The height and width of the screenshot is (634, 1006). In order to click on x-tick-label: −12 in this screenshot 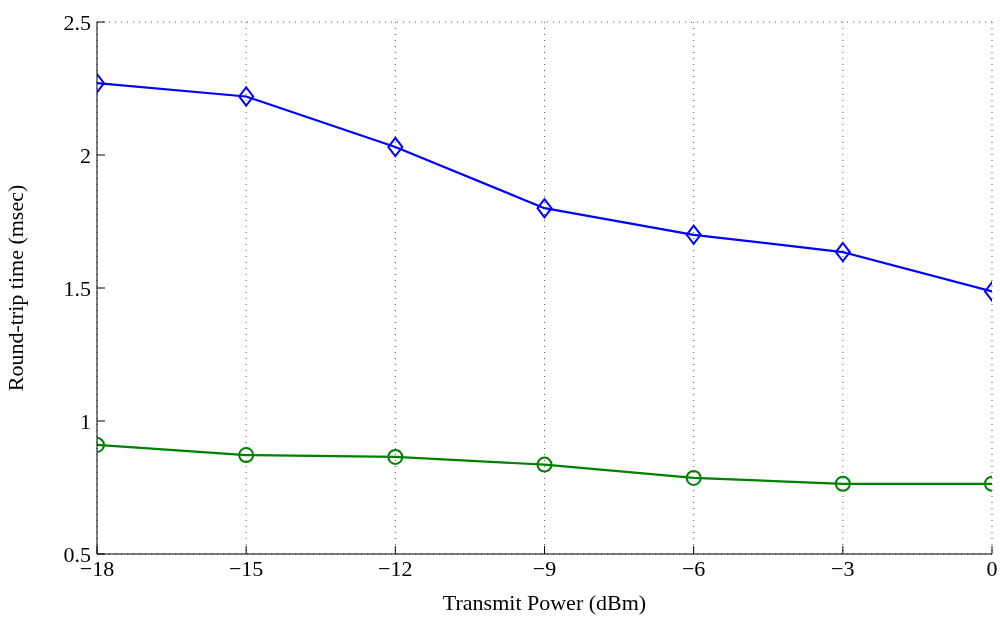, I will do `click(395, 568)`.